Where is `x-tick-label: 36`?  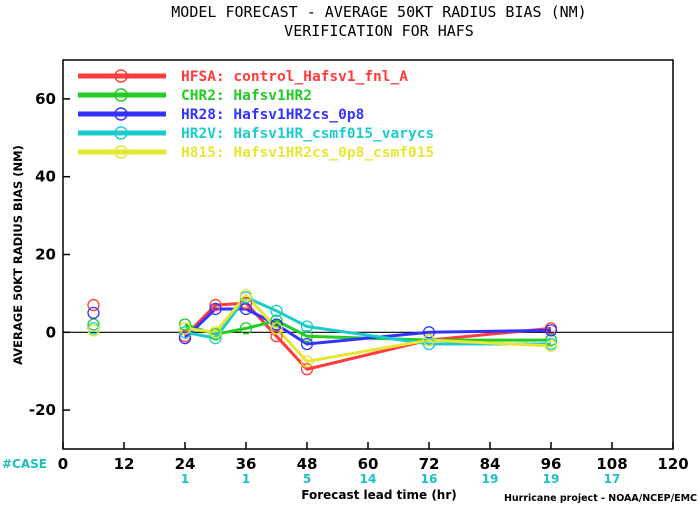
x-tick-label: 36 is located at coordinates (246, 464).